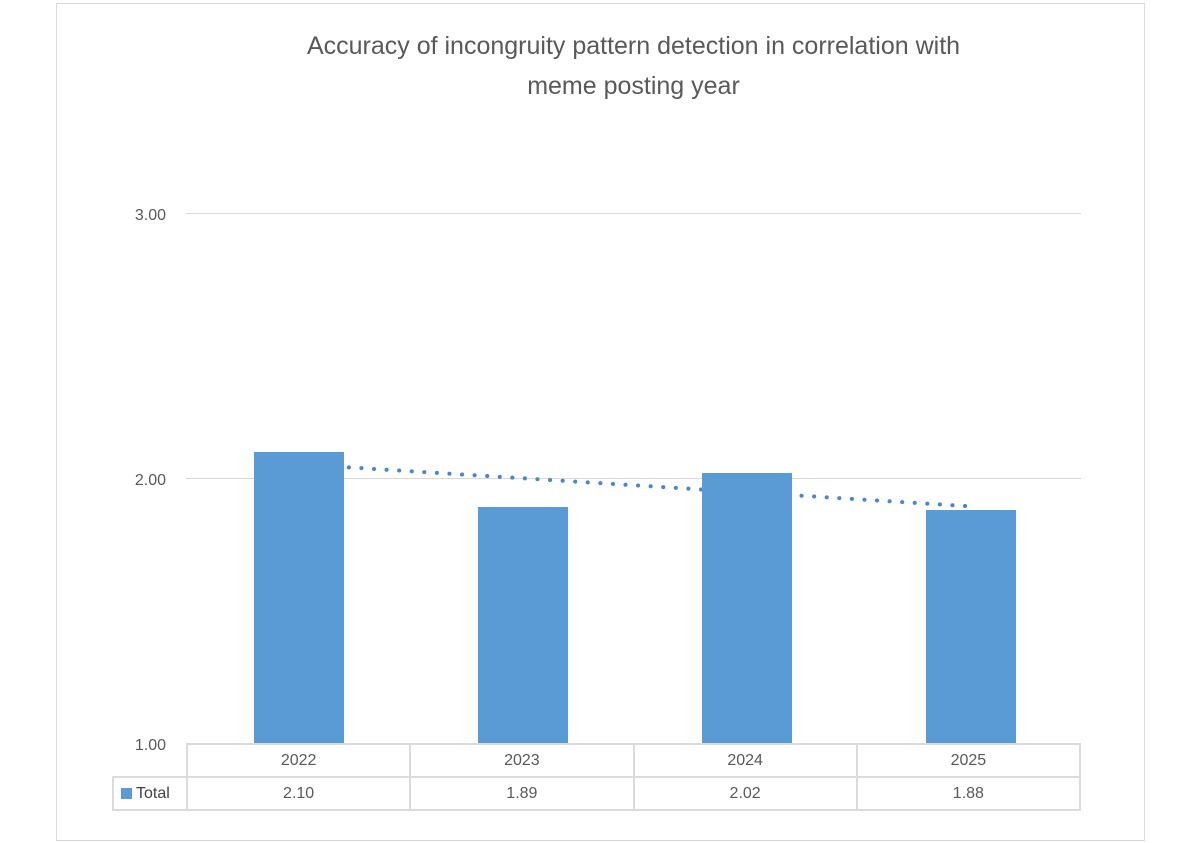 Image resolution: width=1200 pixels, height=843 pixels. What do you see at coordinates (150, 745) in the screenshot?
I see `y-axis-tick-label-1.00: 1.00` at bounding box center [150, 745].